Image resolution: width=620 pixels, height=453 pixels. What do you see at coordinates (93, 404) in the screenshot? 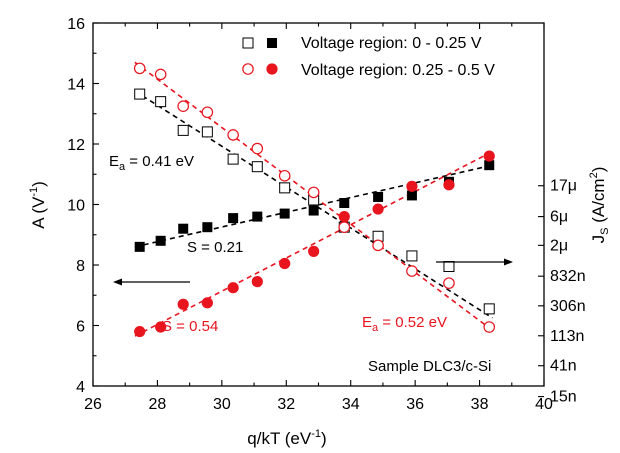
I see `x-tick-label: 26` at bounding box center [93, 404].